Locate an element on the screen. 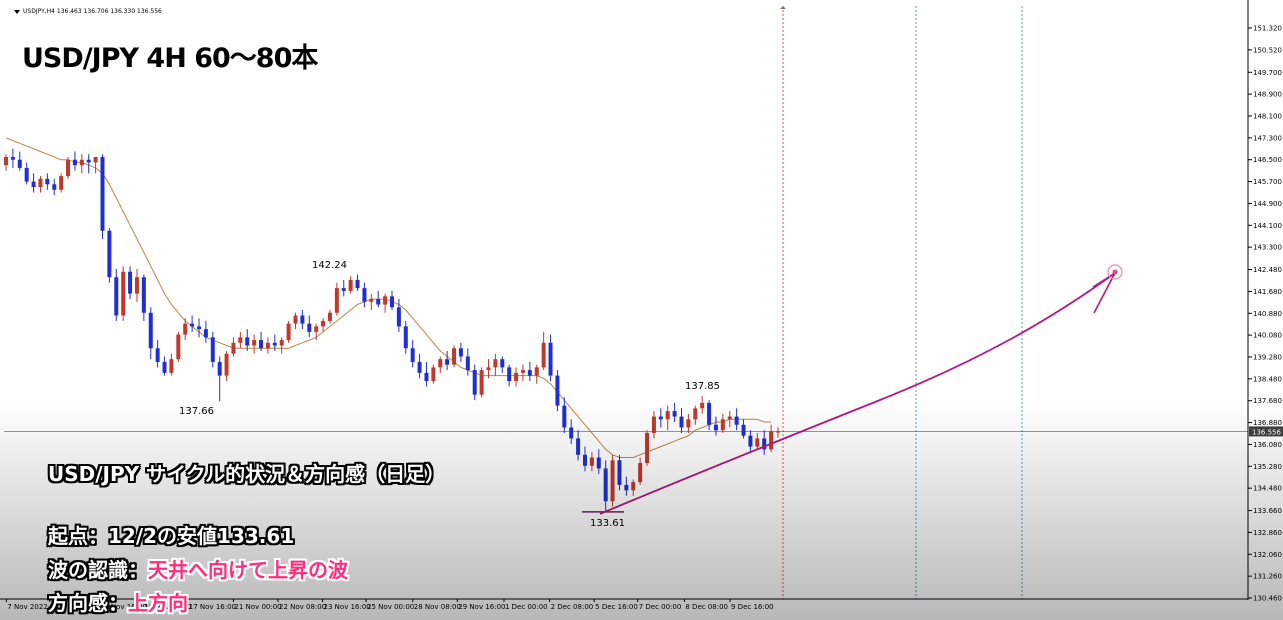  chart-title: USD/JPY 4H 60～80本 is located at coordinates (170, 58).